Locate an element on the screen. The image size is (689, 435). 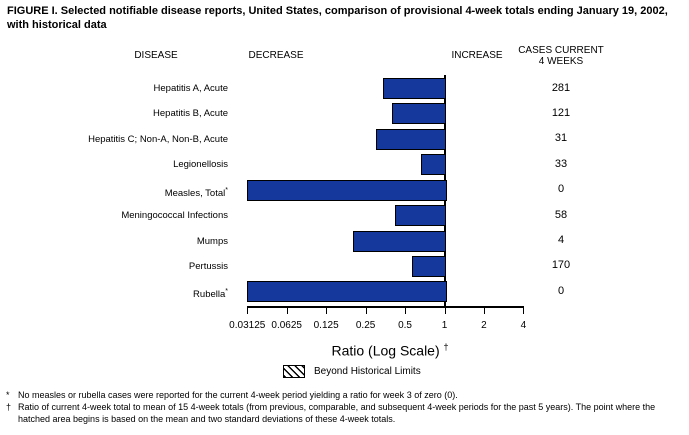
x-tick-label: 0.03125 is located at coordinates (247, 325).